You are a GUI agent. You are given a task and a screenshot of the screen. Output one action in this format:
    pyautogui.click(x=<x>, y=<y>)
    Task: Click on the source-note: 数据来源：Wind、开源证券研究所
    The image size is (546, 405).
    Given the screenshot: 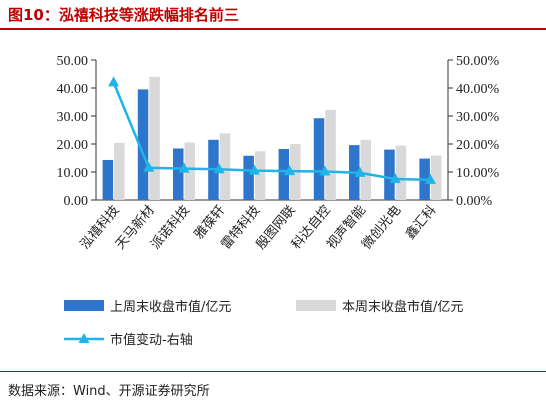 What is the action you would take?
    pyautogui.click(x=109, y=391)
    